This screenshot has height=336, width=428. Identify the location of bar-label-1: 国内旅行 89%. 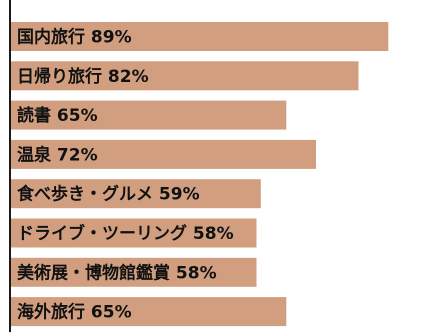
(74, 37).